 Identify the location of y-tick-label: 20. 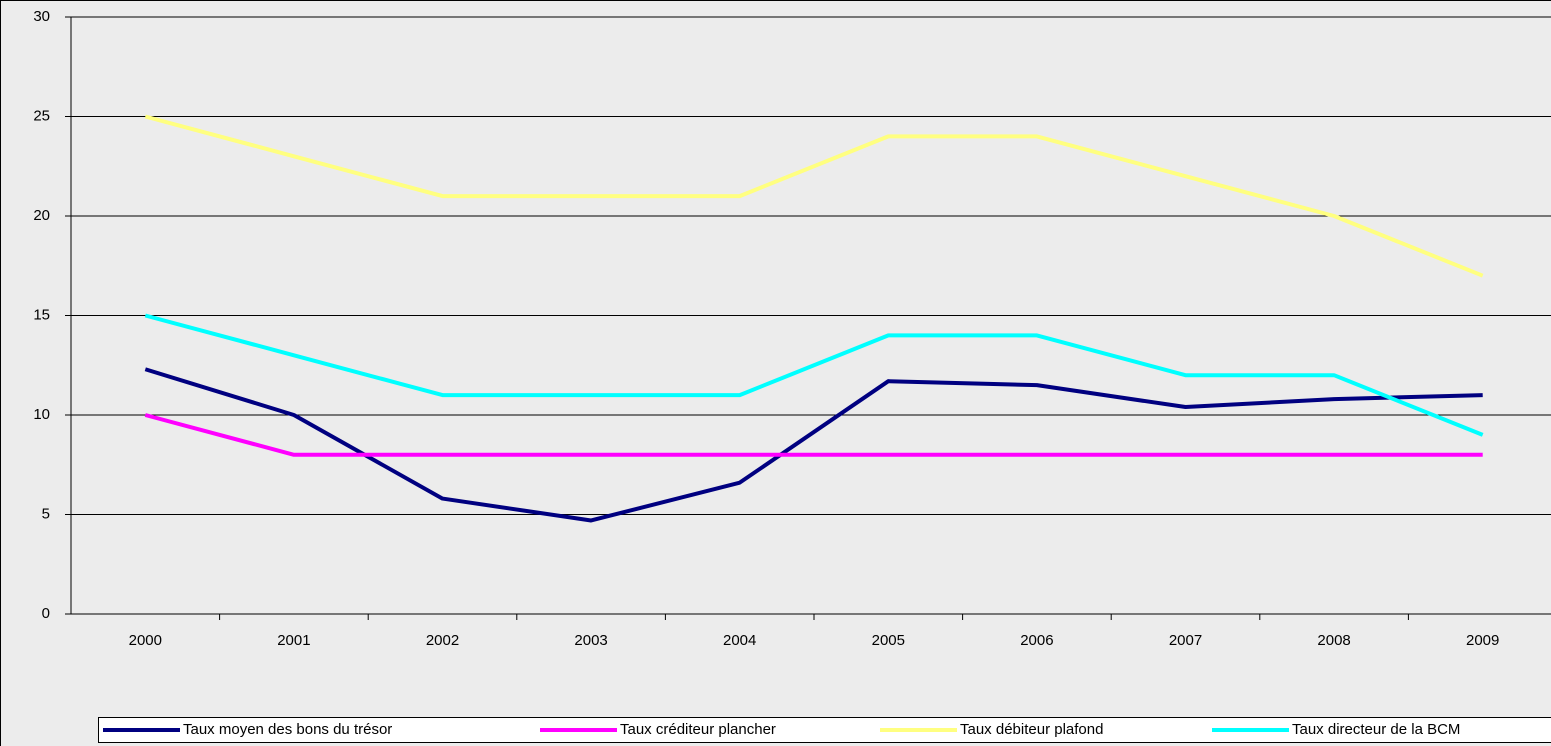
(41, 215).